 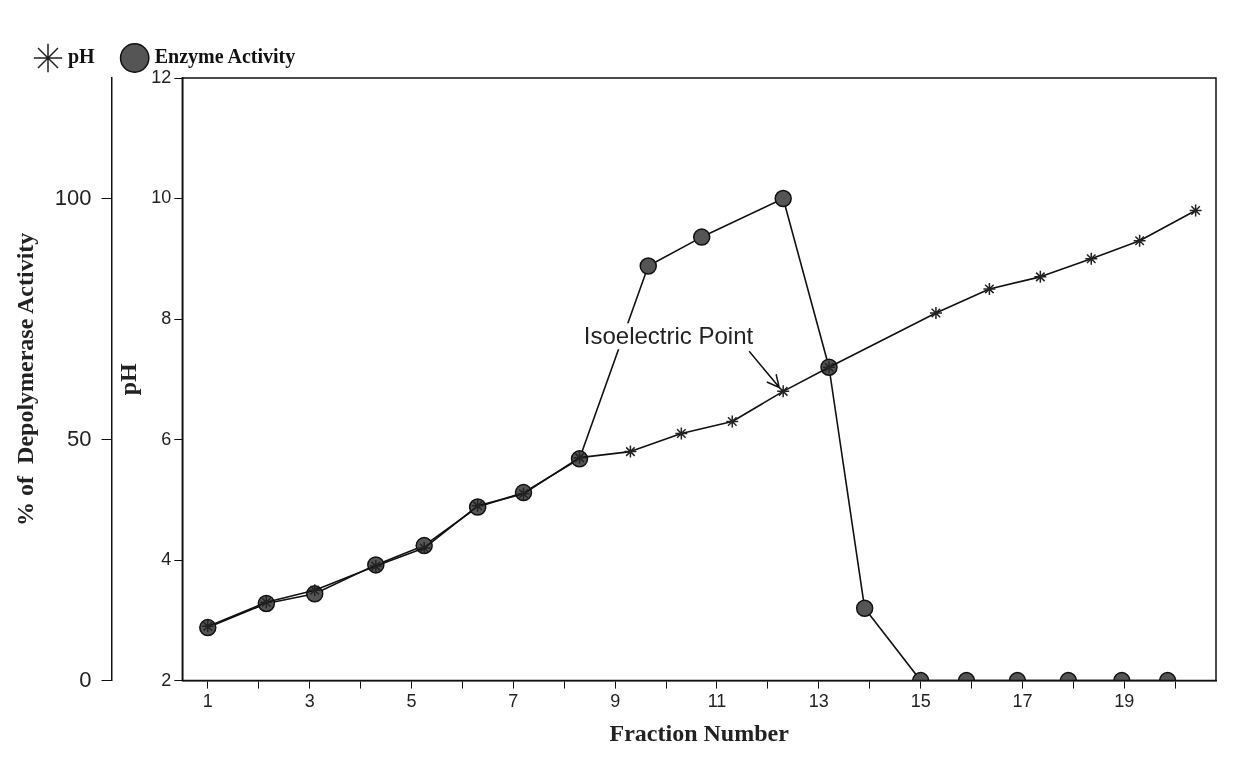 I want to click on y-tick-label: 6, so click(x=166, y=438).